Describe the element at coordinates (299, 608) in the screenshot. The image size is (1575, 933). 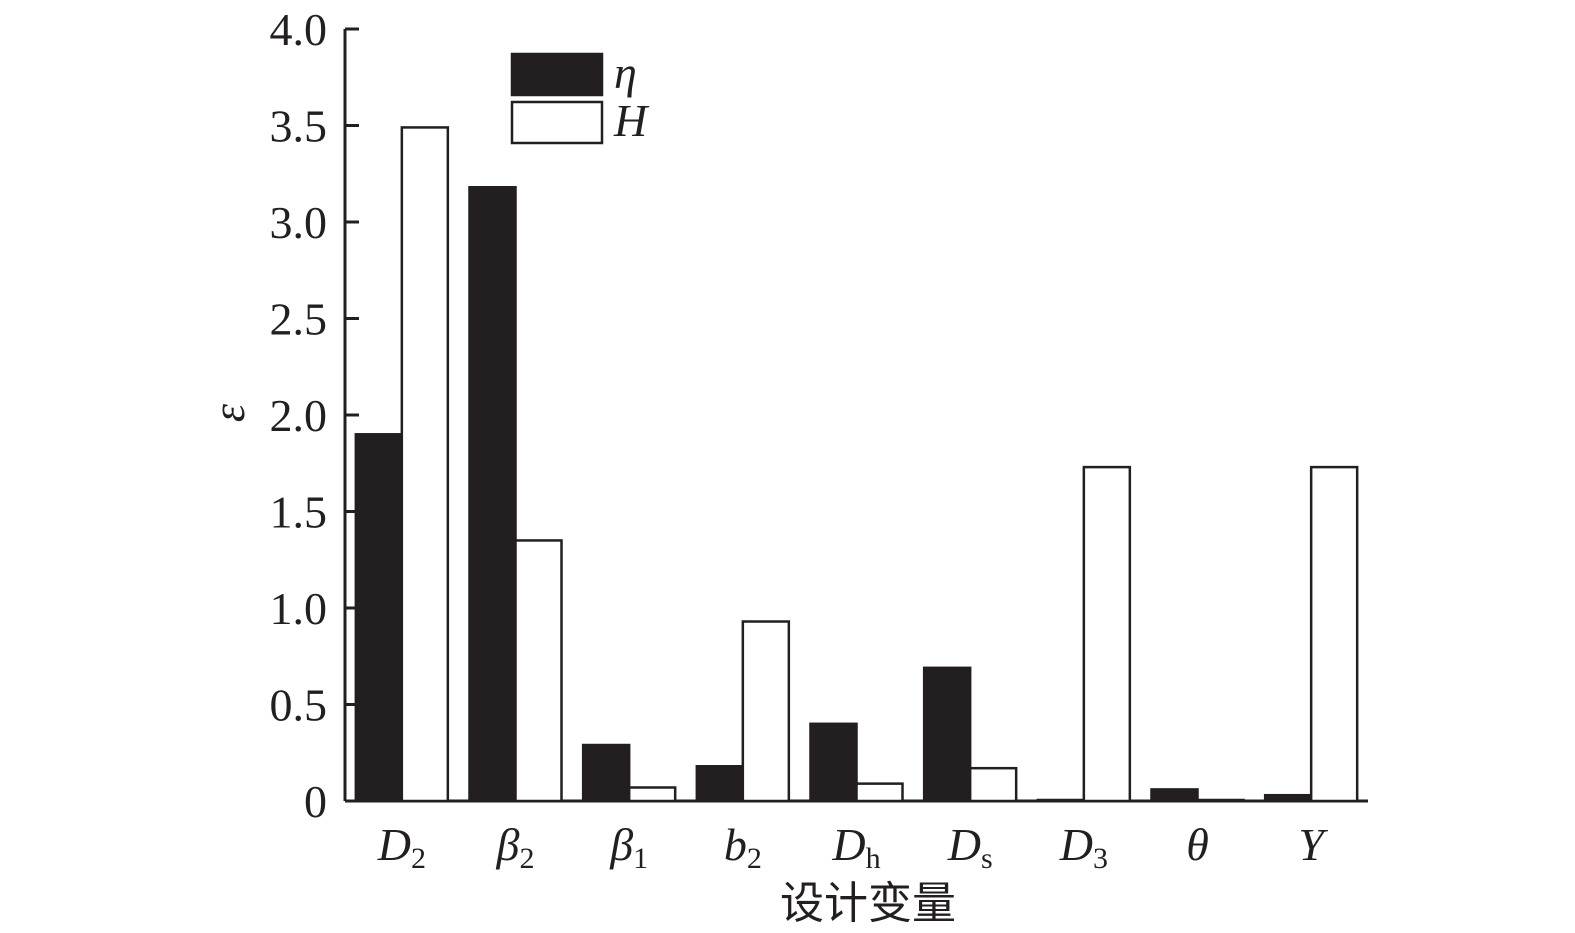
I see `y-tick-label: 1.0` at that location.